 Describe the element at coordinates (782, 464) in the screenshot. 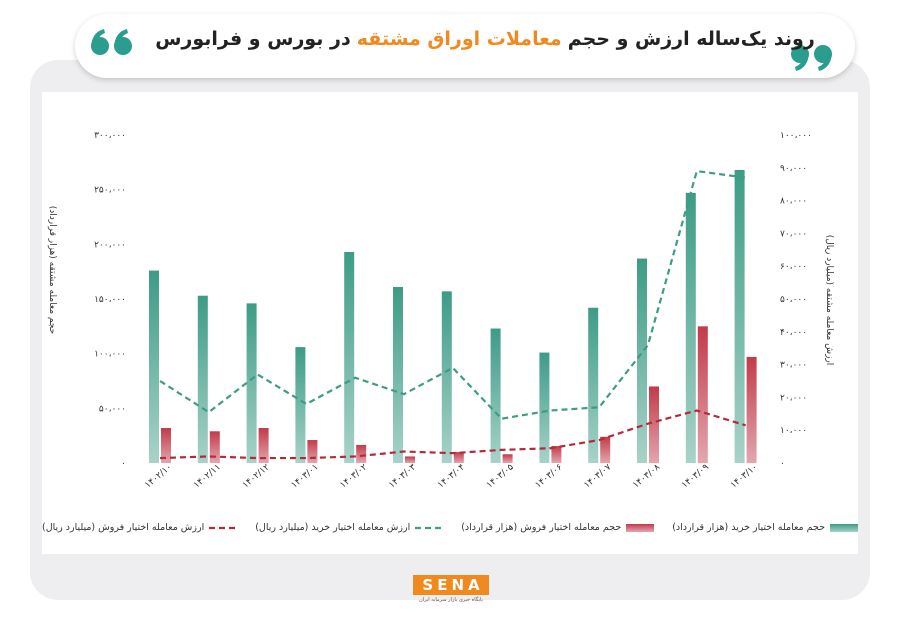

I see `y2-tick-label: ۰` at that location.